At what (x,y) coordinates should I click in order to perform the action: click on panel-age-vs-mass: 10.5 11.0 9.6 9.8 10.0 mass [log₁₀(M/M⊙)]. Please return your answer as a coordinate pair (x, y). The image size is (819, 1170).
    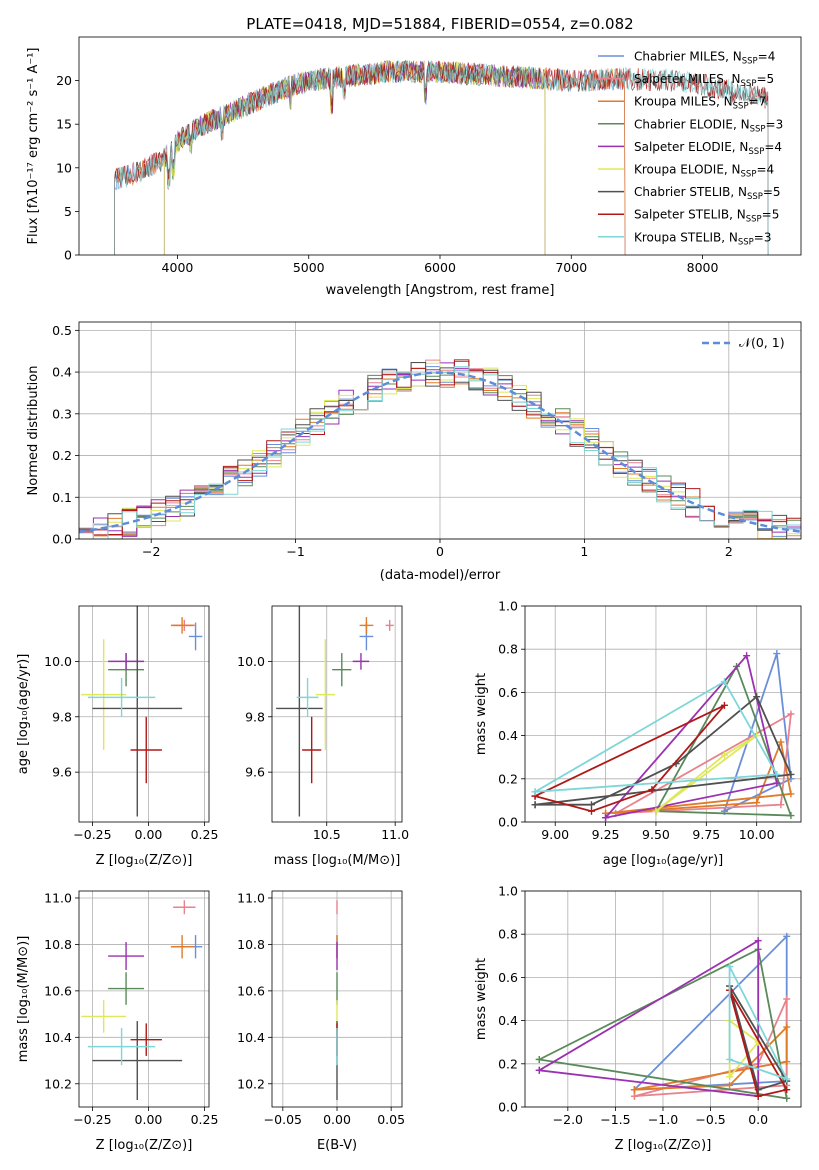
    Looking at the image, I should click on (323, 736).